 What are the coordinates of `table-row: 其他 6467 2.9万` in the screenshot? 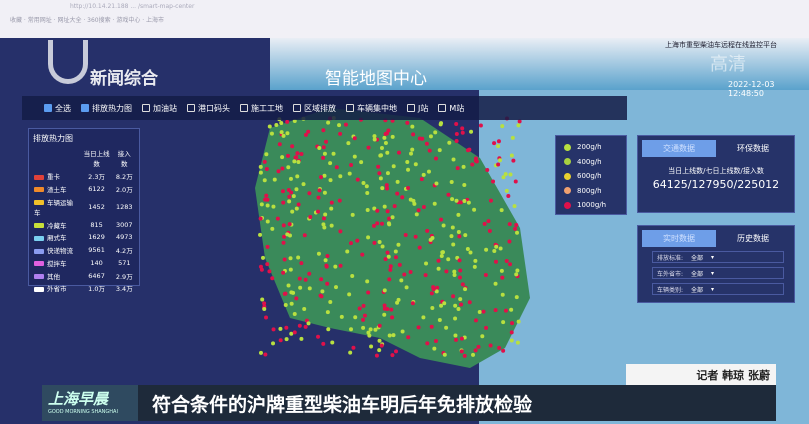 It's located at (84, 275).